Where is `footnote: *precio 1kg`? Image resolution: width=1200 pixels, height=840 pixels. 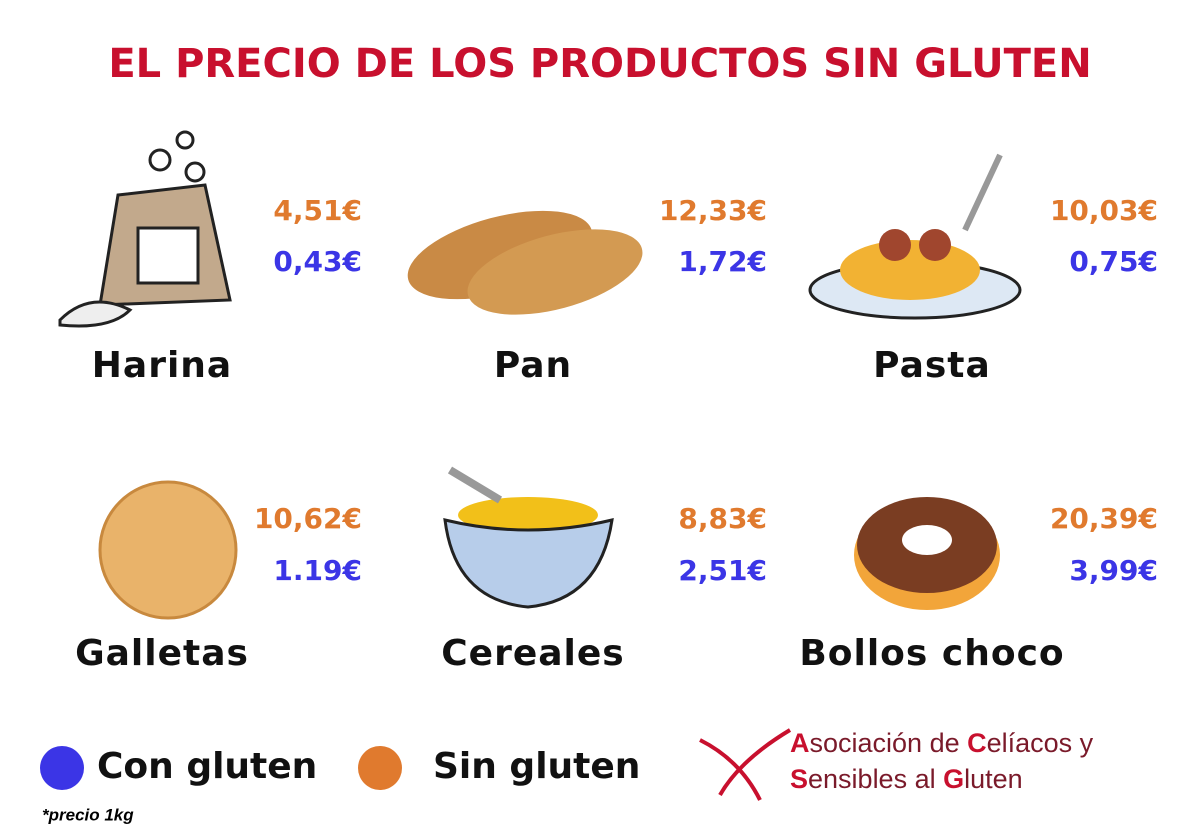
footnote: *precio 1kg is located at coordinates (88, 814).